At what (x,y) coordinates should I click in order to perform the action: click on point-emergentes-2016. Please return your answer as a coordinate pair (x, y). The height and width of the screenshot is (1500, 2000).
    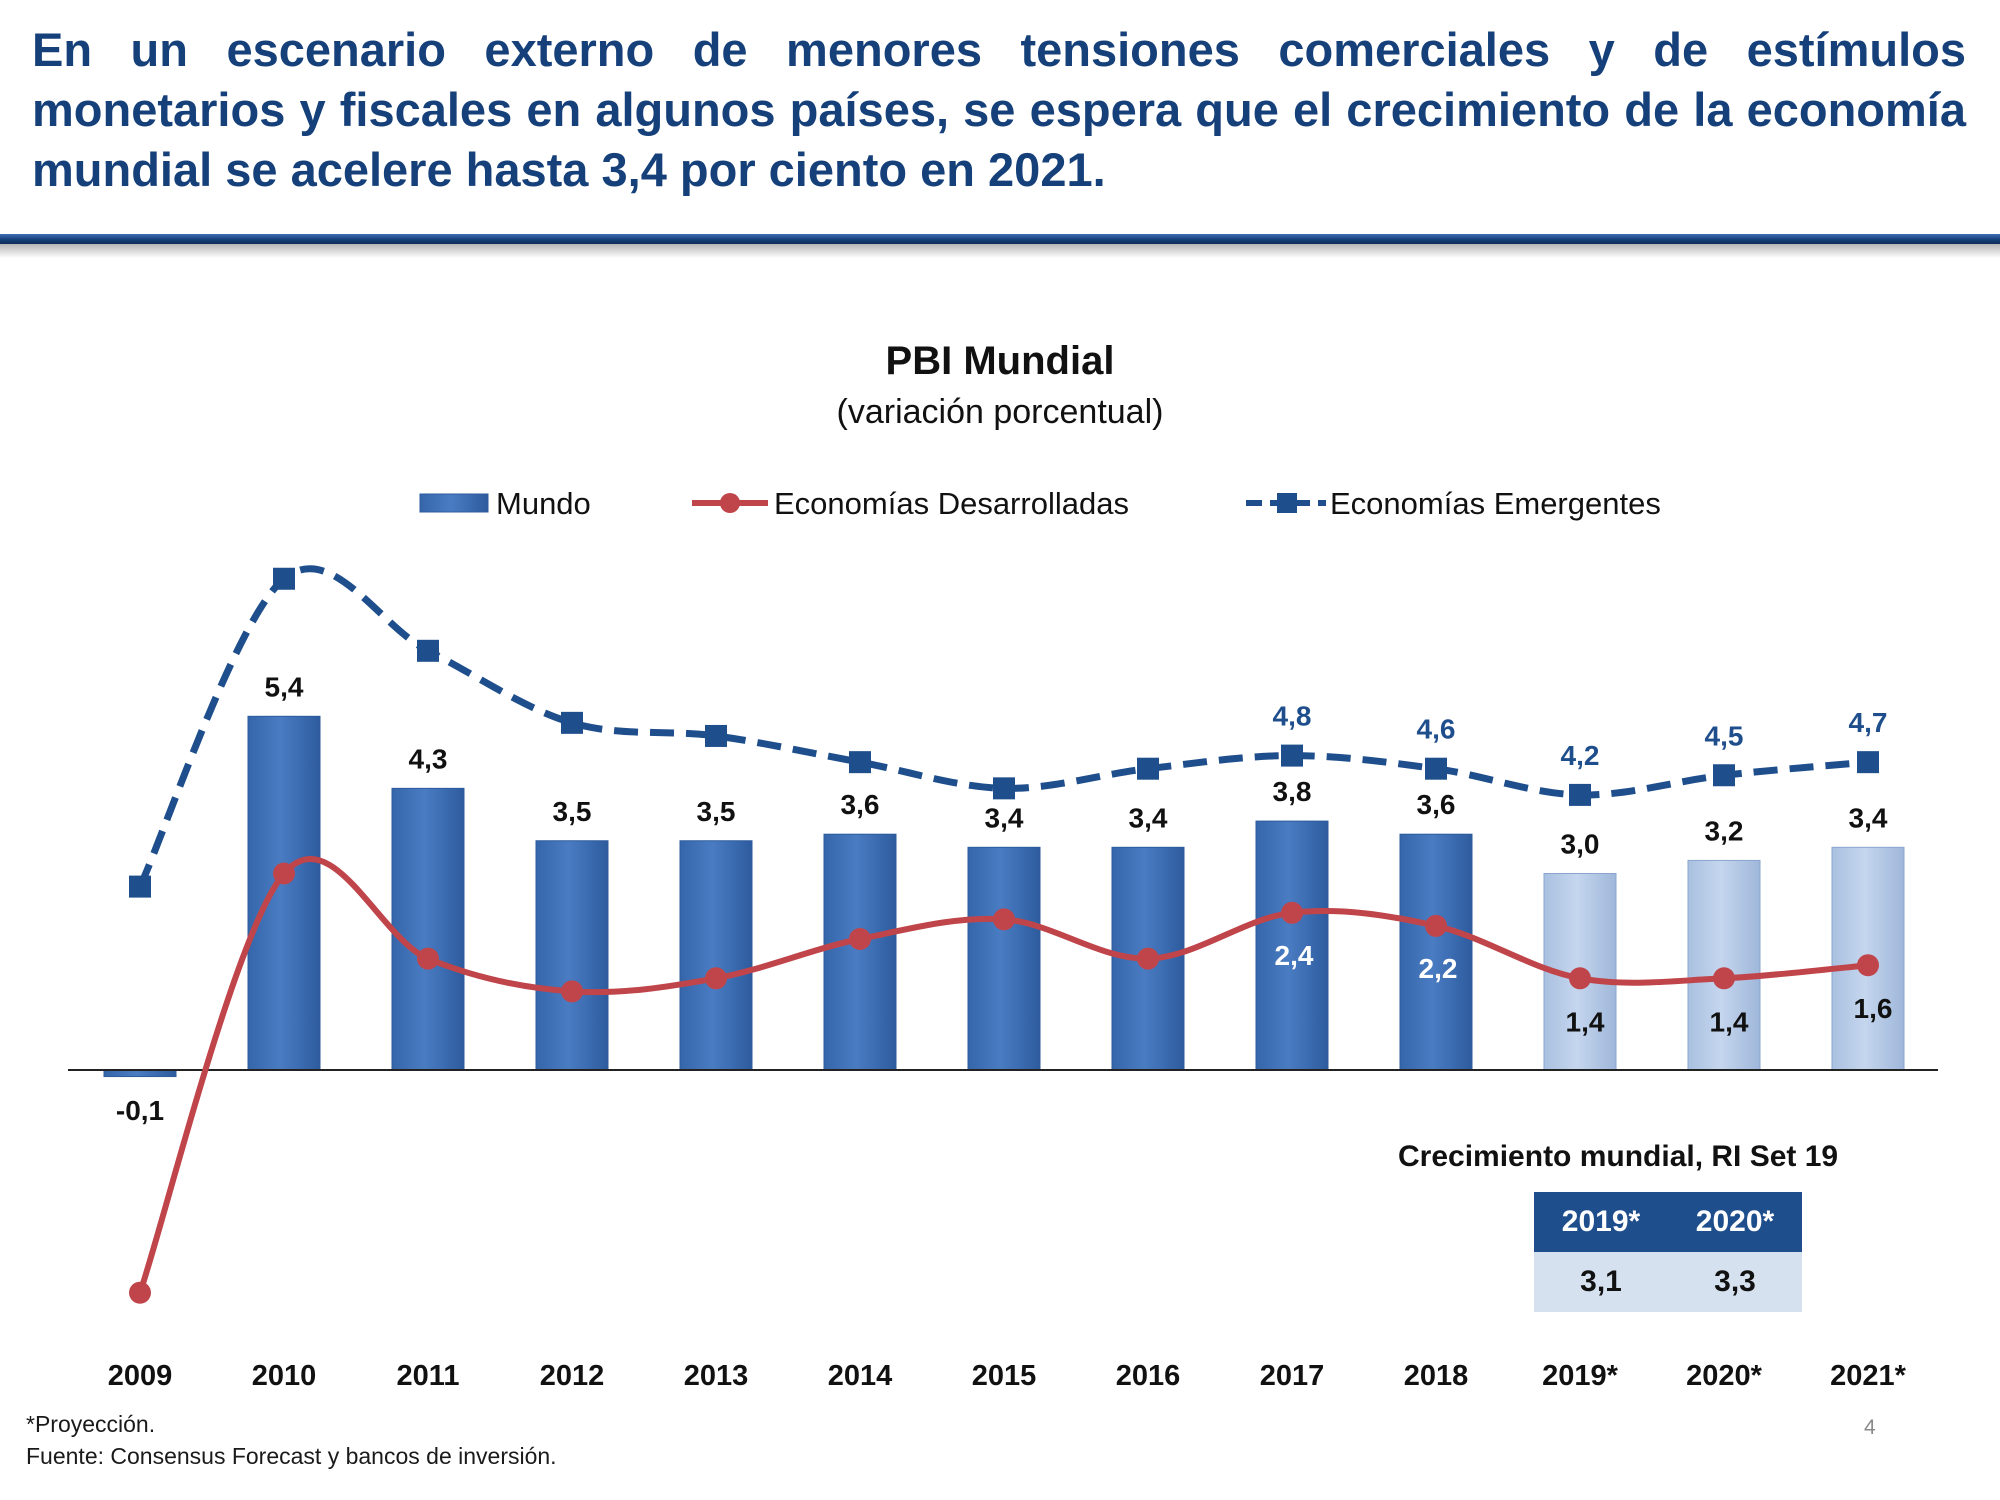
    Looking at the image, I should click on (1148, 768).